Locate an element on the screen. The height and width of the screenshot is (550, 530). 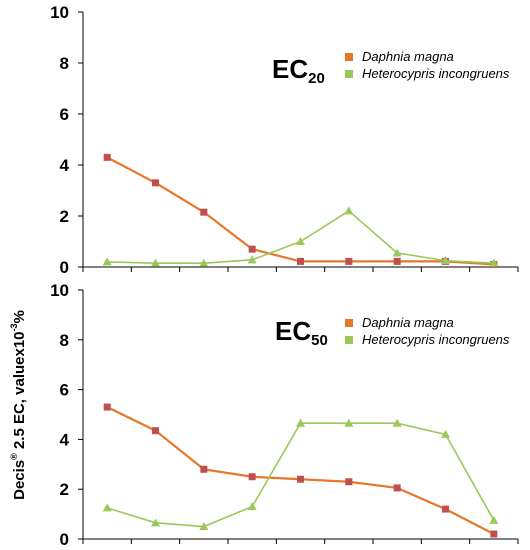
y-axis-title: Decis® 2.5 EC, valuex10-3% is located at coordinates (18, 405).